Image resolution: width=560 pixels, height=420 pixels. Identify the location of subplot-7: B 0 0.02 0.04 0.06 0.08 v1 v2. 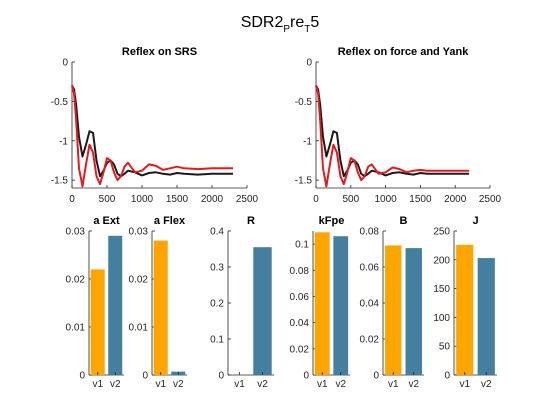
(392, 302).